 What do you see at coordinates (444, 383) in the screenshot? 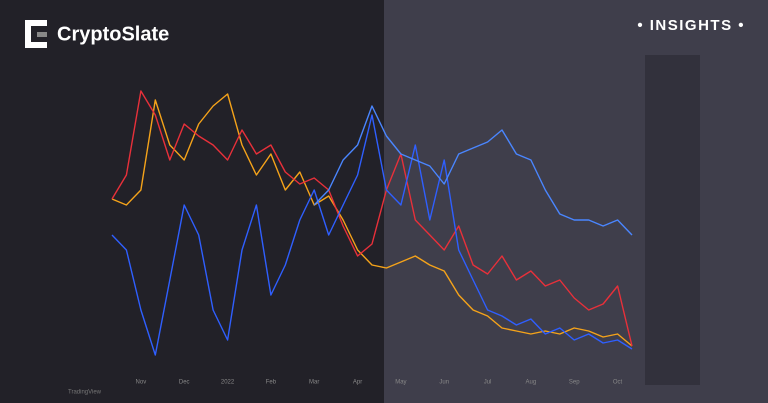
I see `x-tick-label: Jun` at bounding box center [444, 383].